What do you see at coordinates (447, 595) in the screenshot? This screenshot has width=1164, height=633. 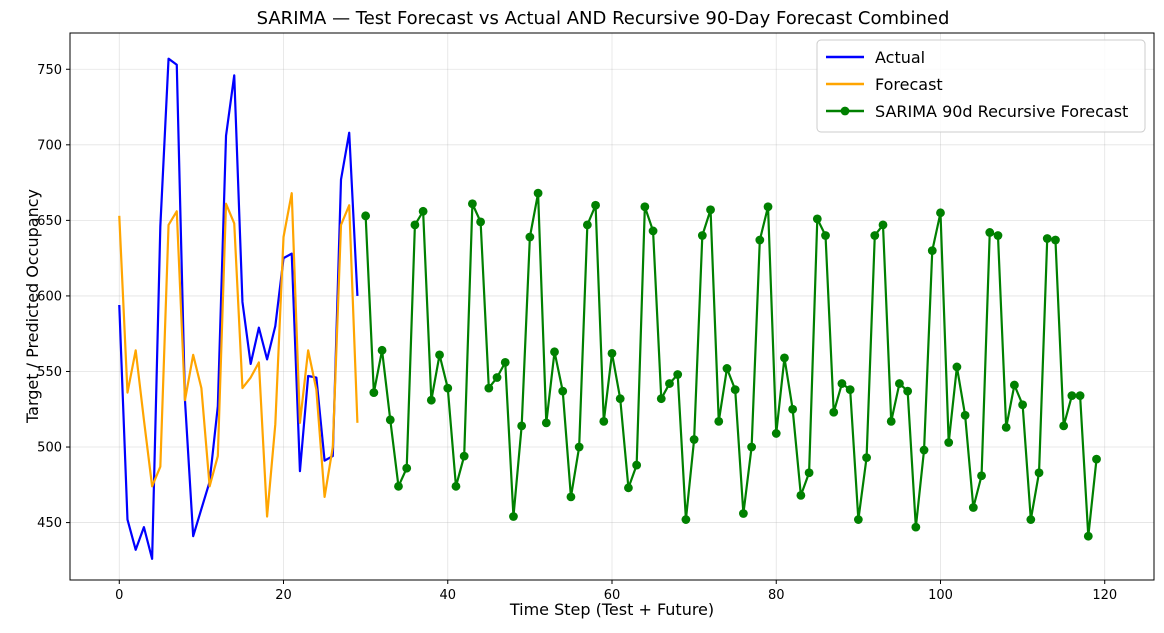 I see `x-tick-label: 40` at bounding box center [447, 595].